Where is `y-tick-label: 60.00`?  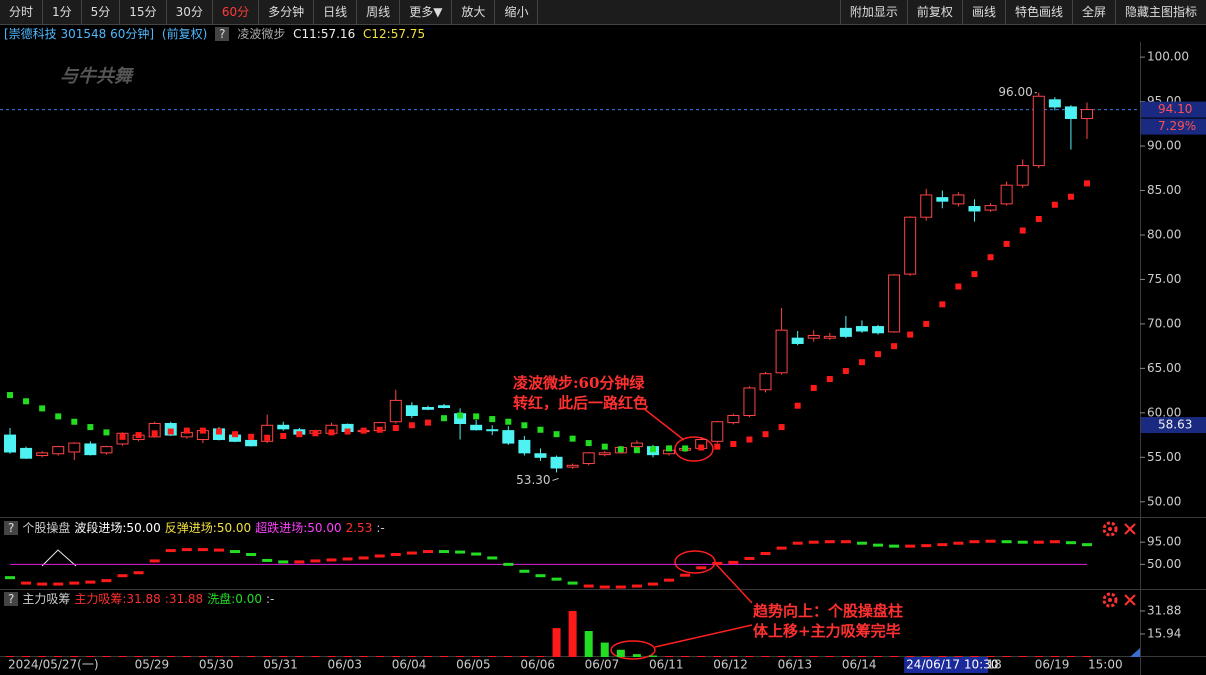 y-tick-label: 60.00 is located at coordinates (1164, 412).